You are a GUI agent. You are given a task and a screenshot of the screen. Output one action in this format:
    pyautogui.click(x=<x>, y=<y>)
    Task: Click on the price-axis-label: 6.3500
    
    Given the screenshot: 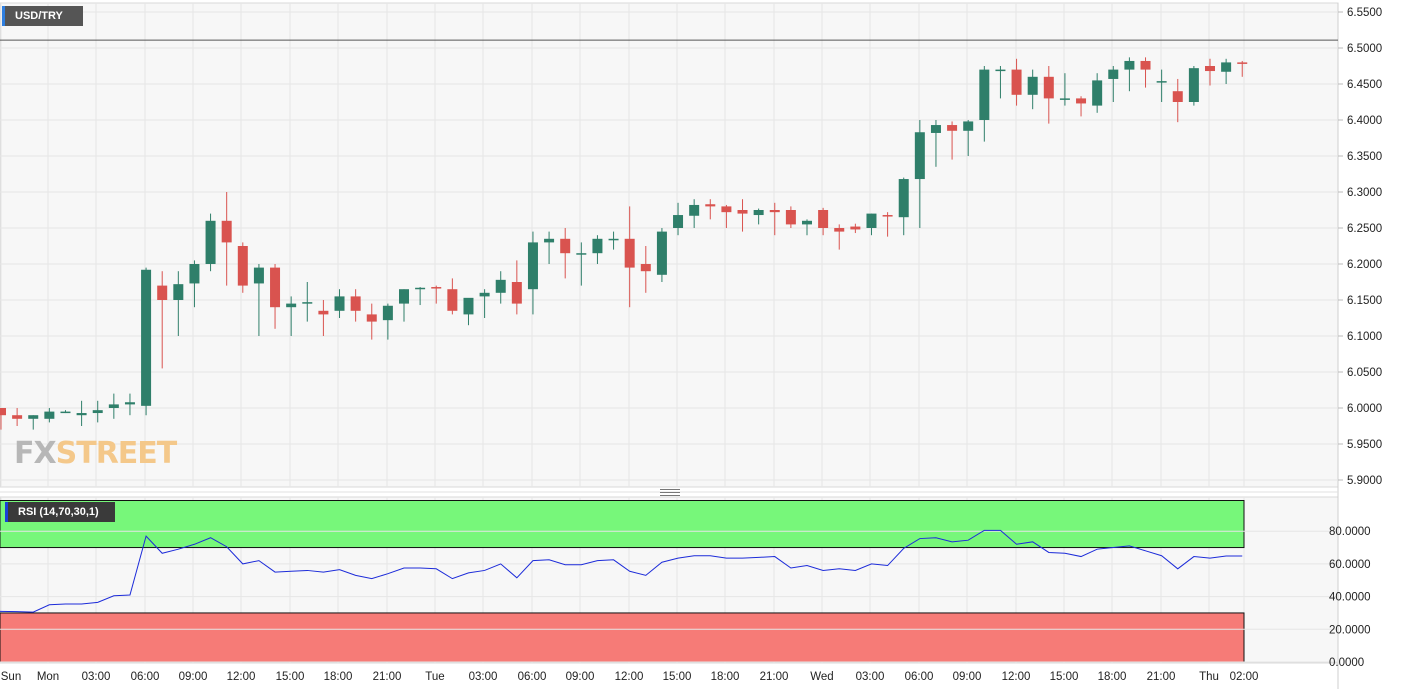 What is the action you would take?
    pyautogui.click(x=1364, y=157)
    